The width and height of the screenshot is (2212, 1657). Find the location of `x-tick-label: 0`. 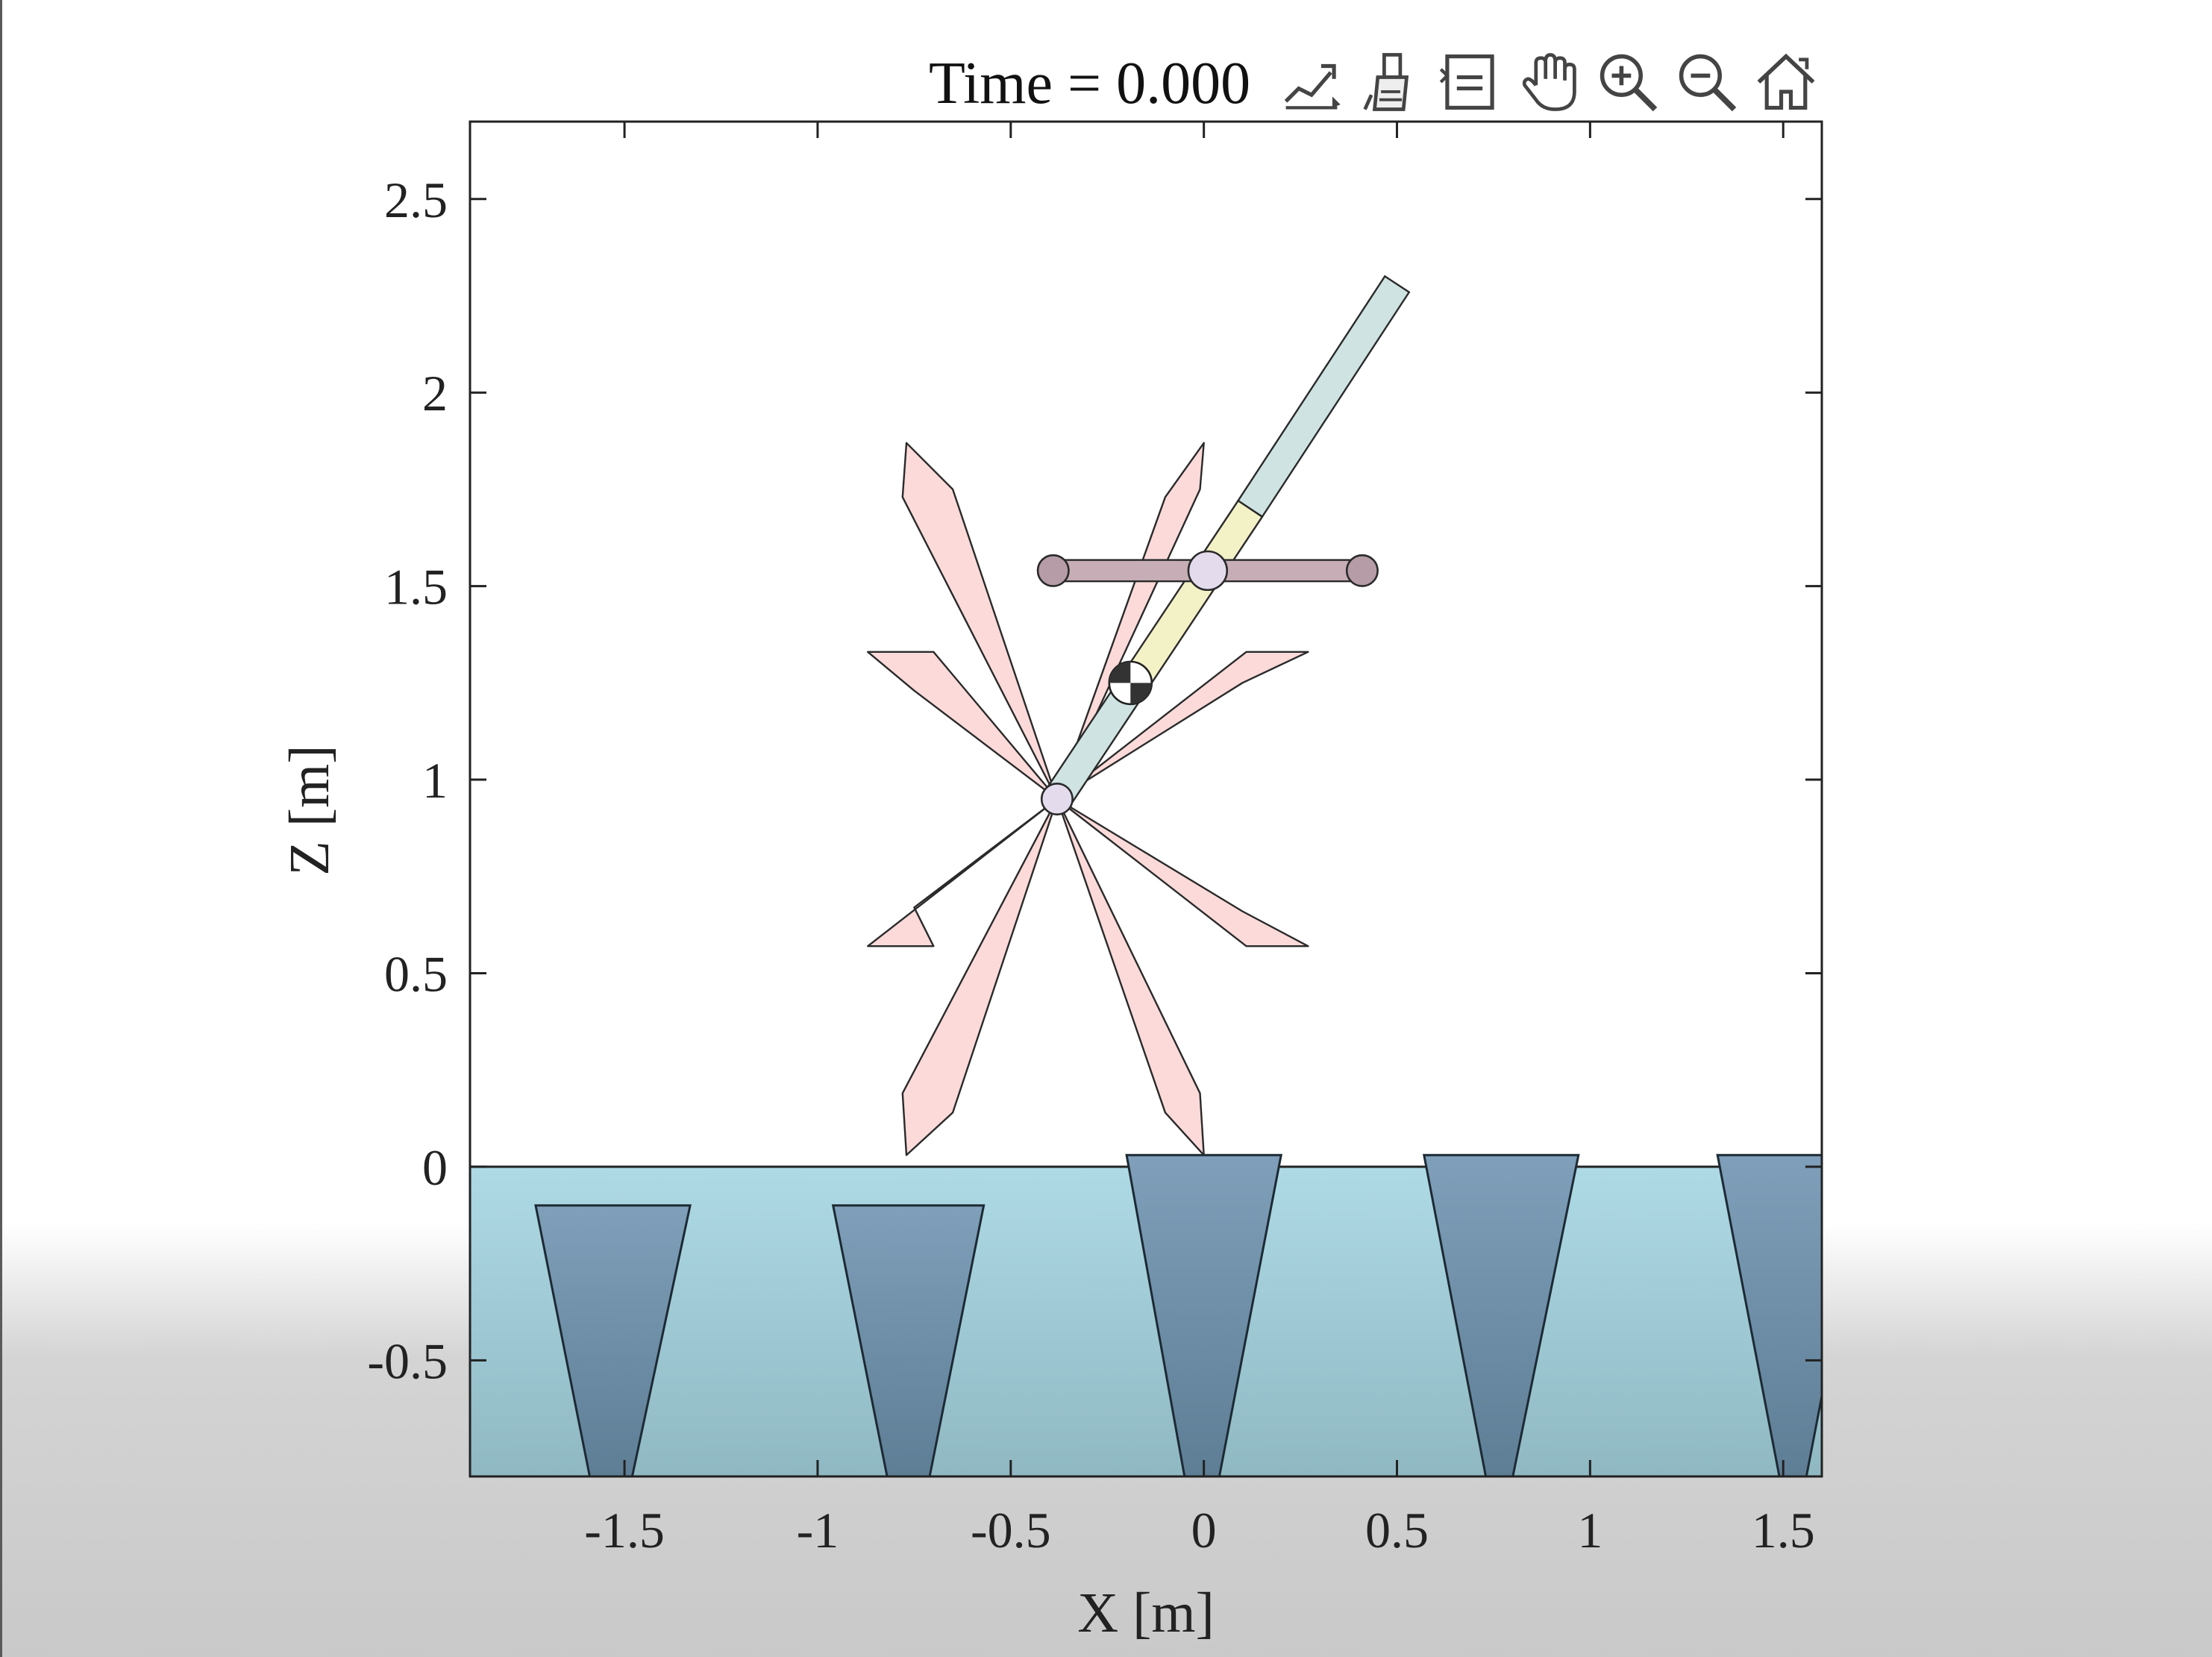

x-tick-label: 0 is located at coordinates (1204, 1530).